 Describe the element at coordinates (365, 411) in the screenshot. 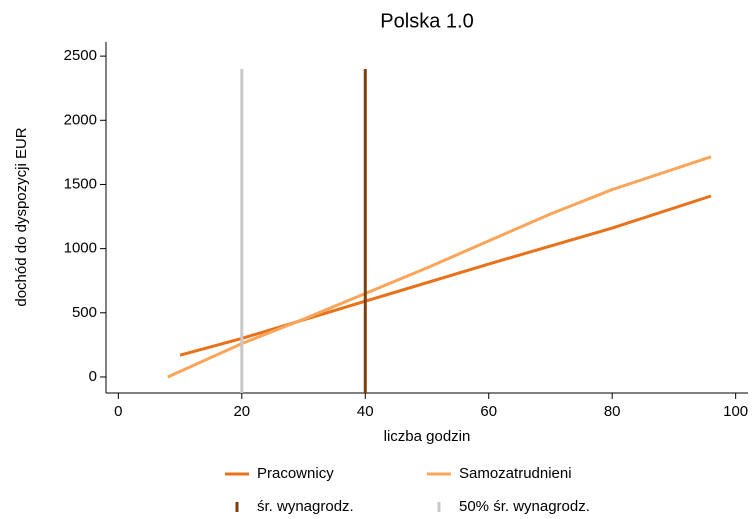

I see `x-tick-label: 40` at that location.